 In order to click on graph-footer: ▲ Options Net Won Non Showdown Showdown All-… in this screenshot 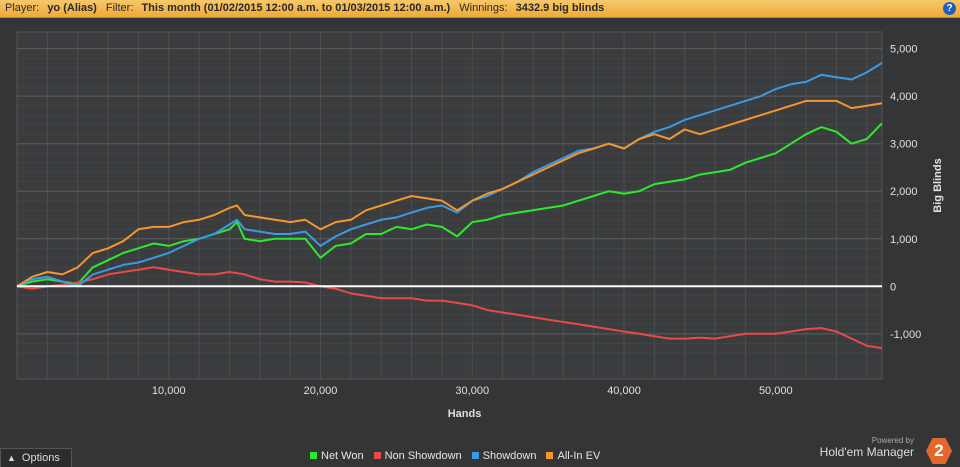, I will do `click(480, 451)`.